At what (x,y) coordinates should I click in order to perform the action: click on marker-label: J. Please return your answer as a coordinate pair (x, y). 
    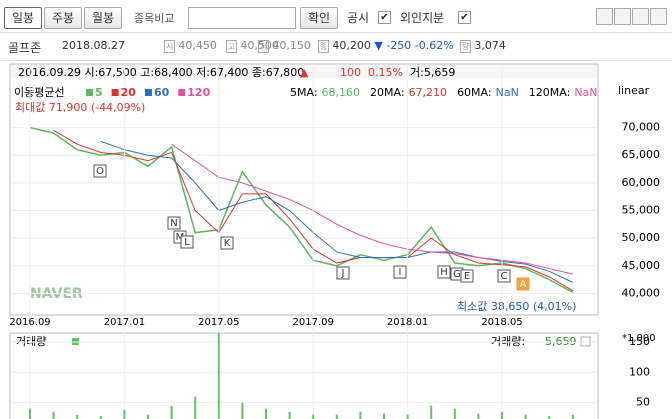
    Looking at the image, I should click on (343, 273).